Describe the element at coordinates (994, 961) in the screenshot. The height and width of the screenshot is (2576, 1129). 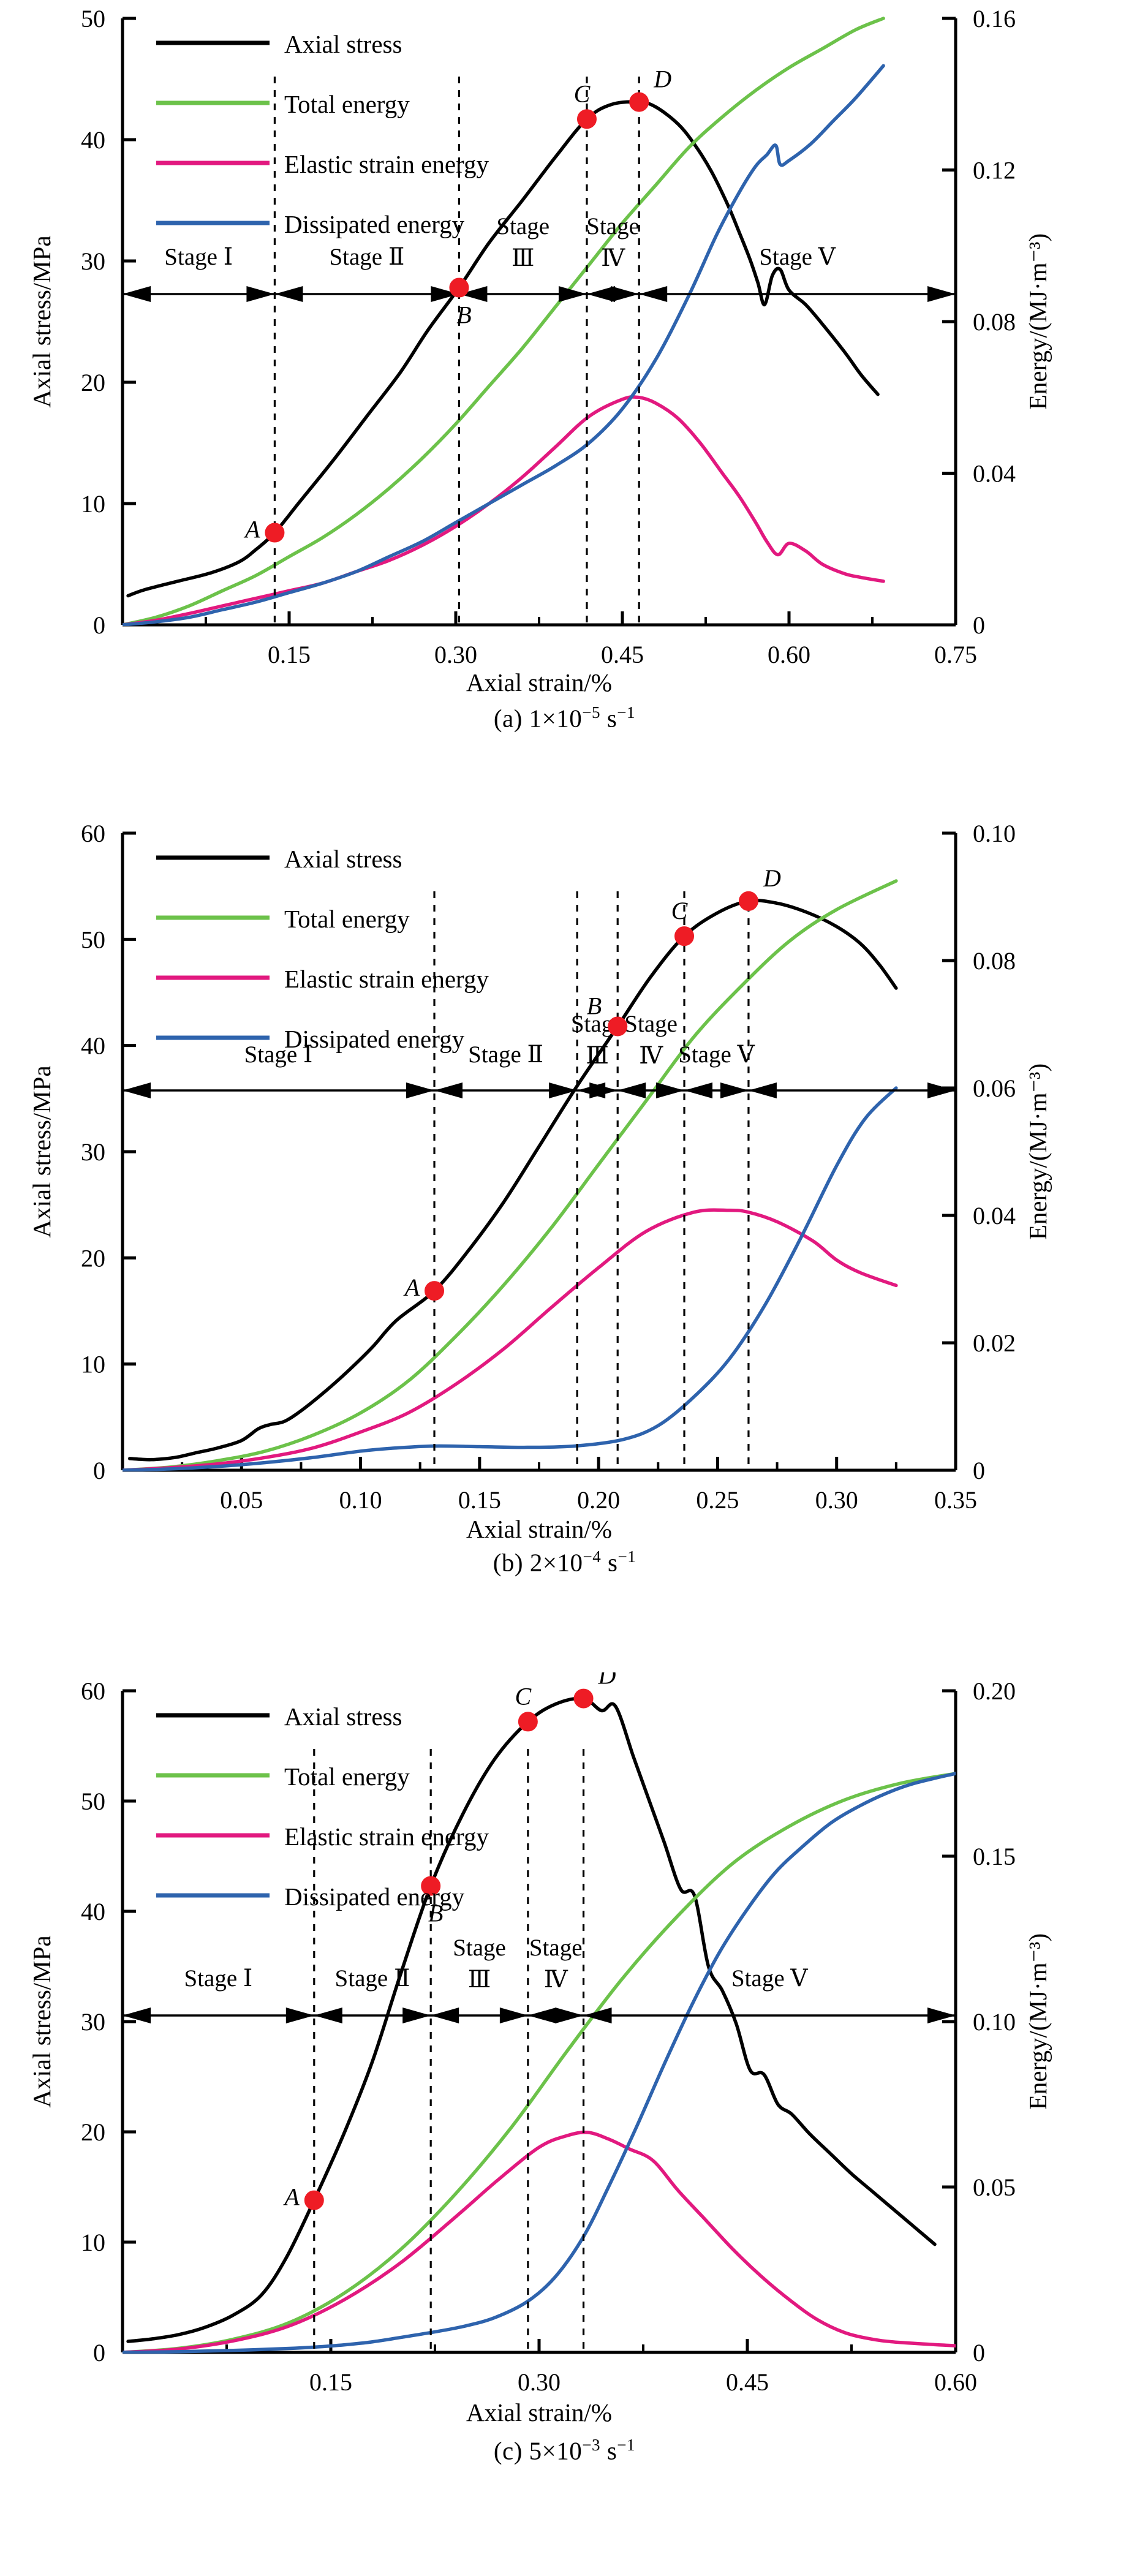
I see `y-tick-label-right: 0.08` at that location.